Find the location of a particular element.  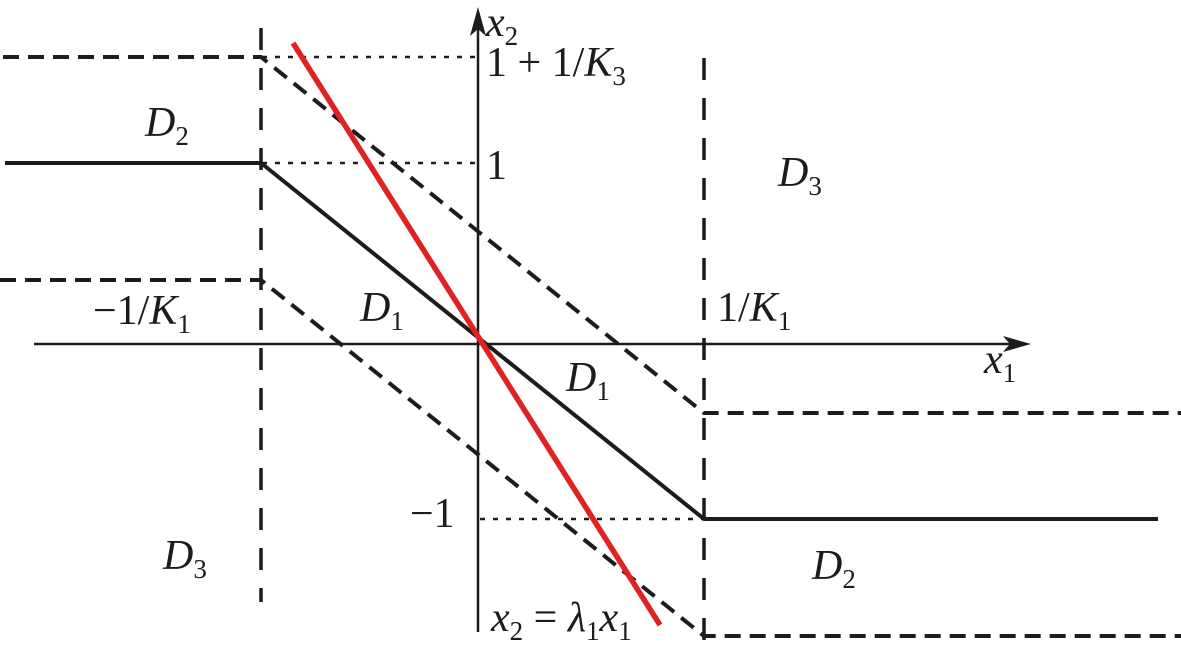

tick-value-text: −1 is located at coordinates (432, 514).